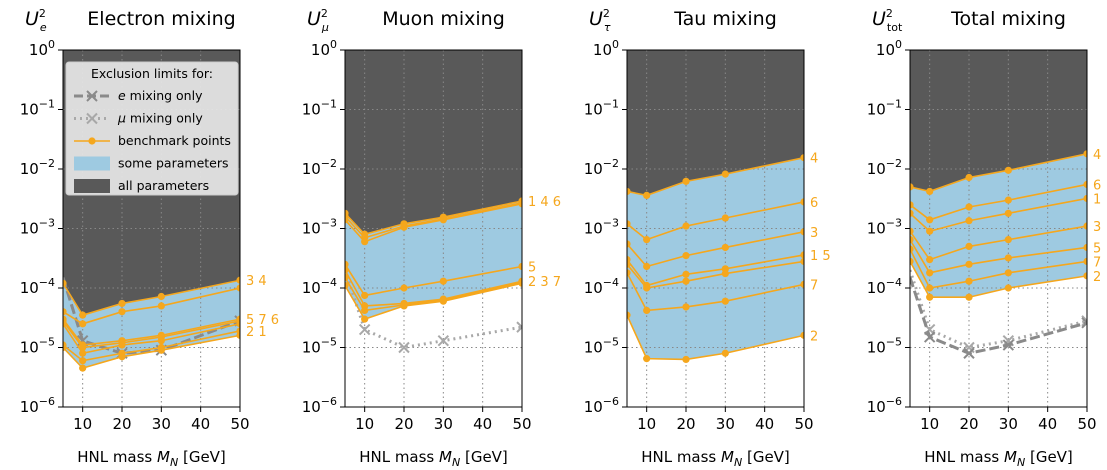  Describe the element at coordinates (256, 332) in the screenshot. I see `benchmark-label: 2 1` at that location.